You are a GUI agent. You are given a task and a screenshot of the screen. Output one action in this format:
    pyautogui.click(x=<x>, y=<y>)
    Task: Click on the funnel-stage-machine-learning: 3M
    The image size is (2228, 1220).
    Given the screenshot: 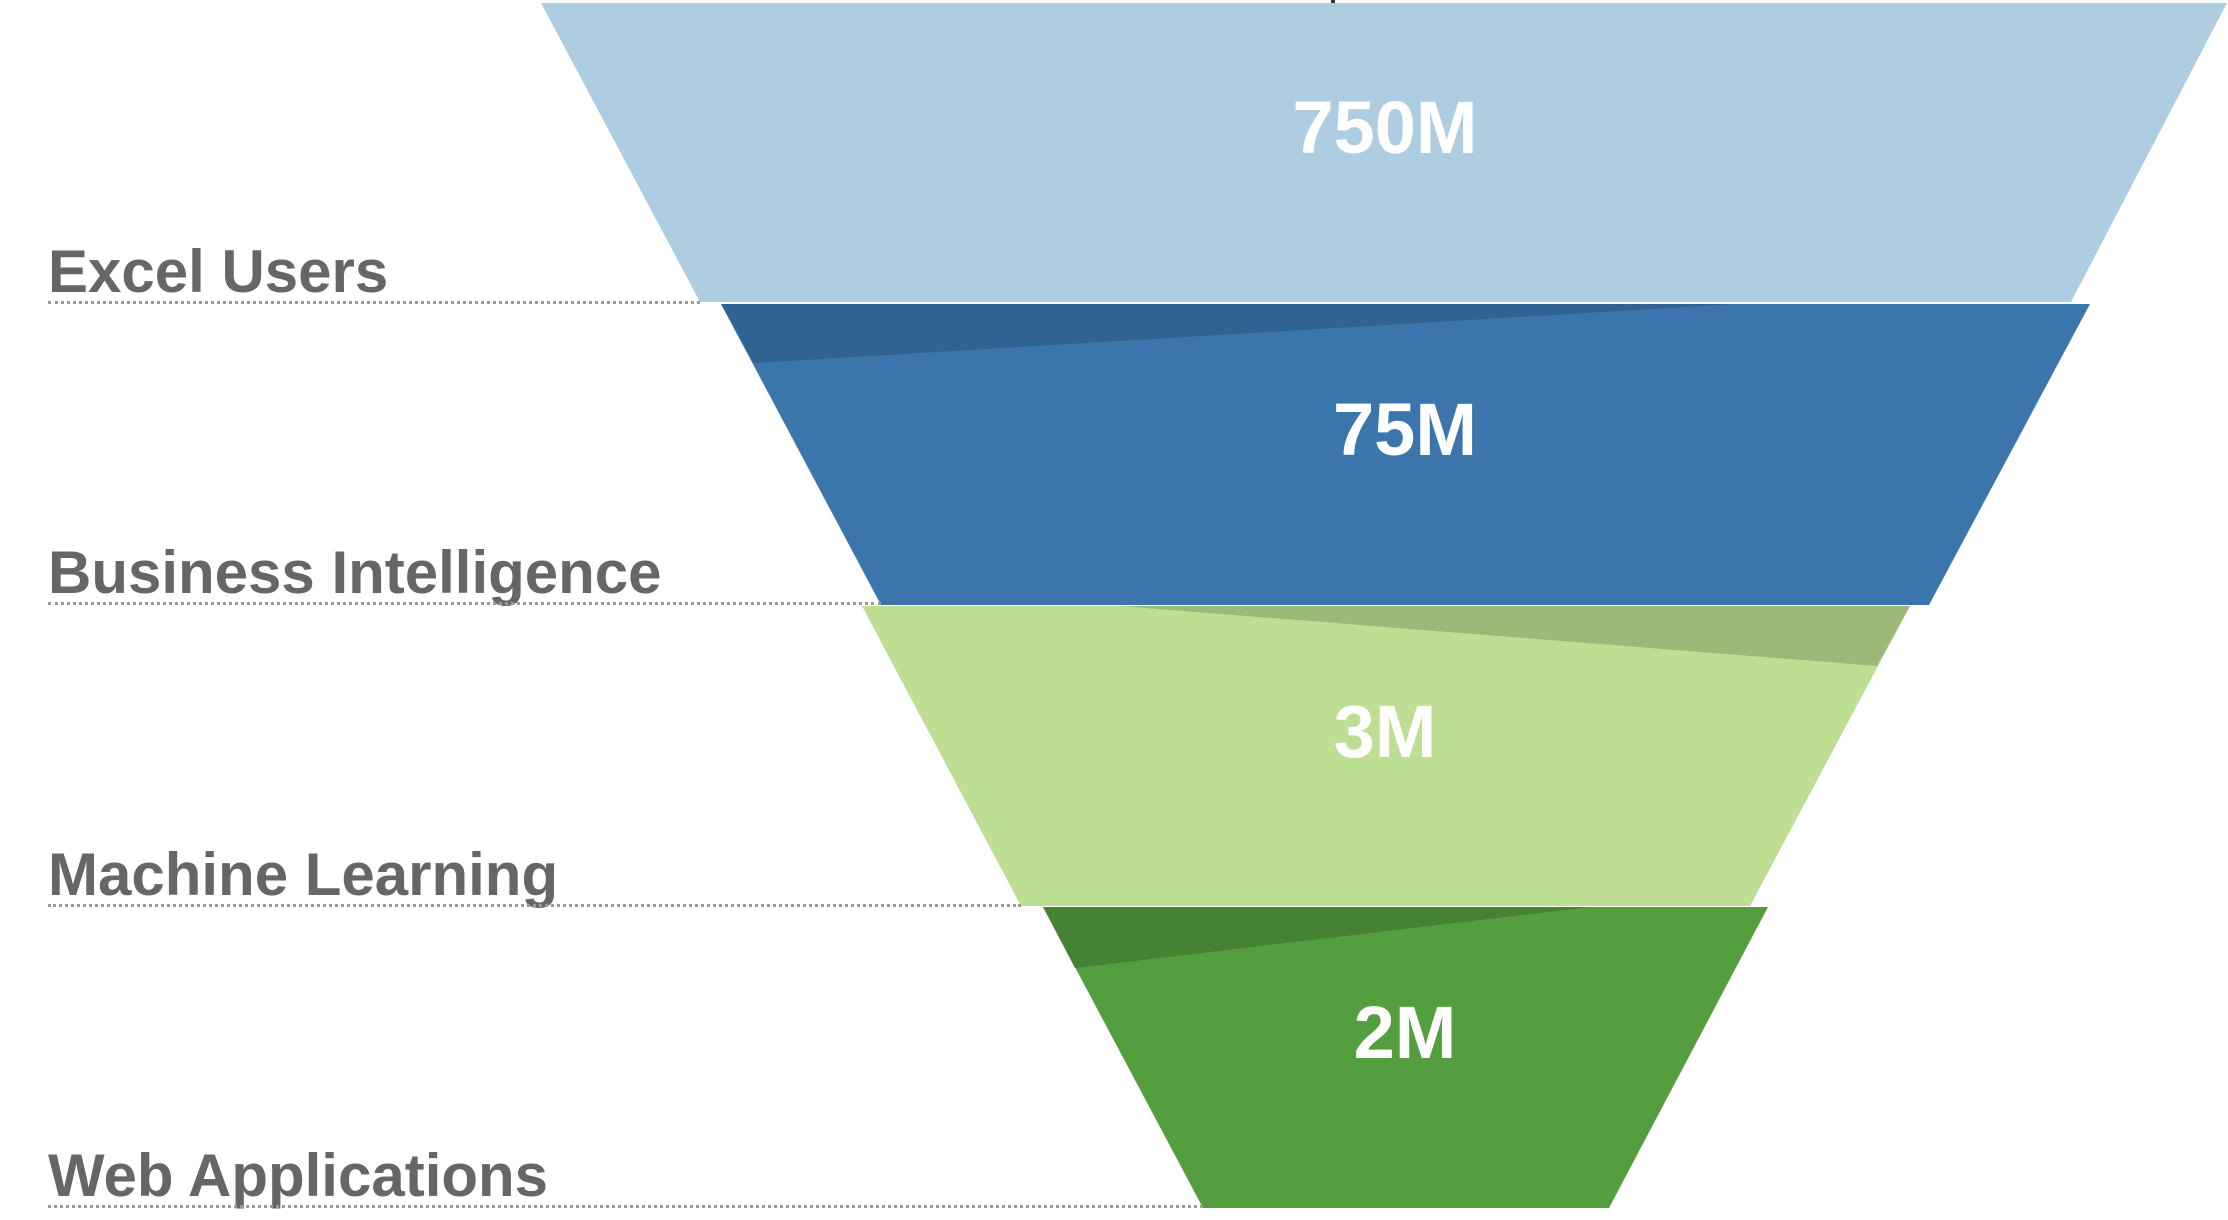 What is the action you would take?
    pyautogui.click(x=1386, y=756)
    